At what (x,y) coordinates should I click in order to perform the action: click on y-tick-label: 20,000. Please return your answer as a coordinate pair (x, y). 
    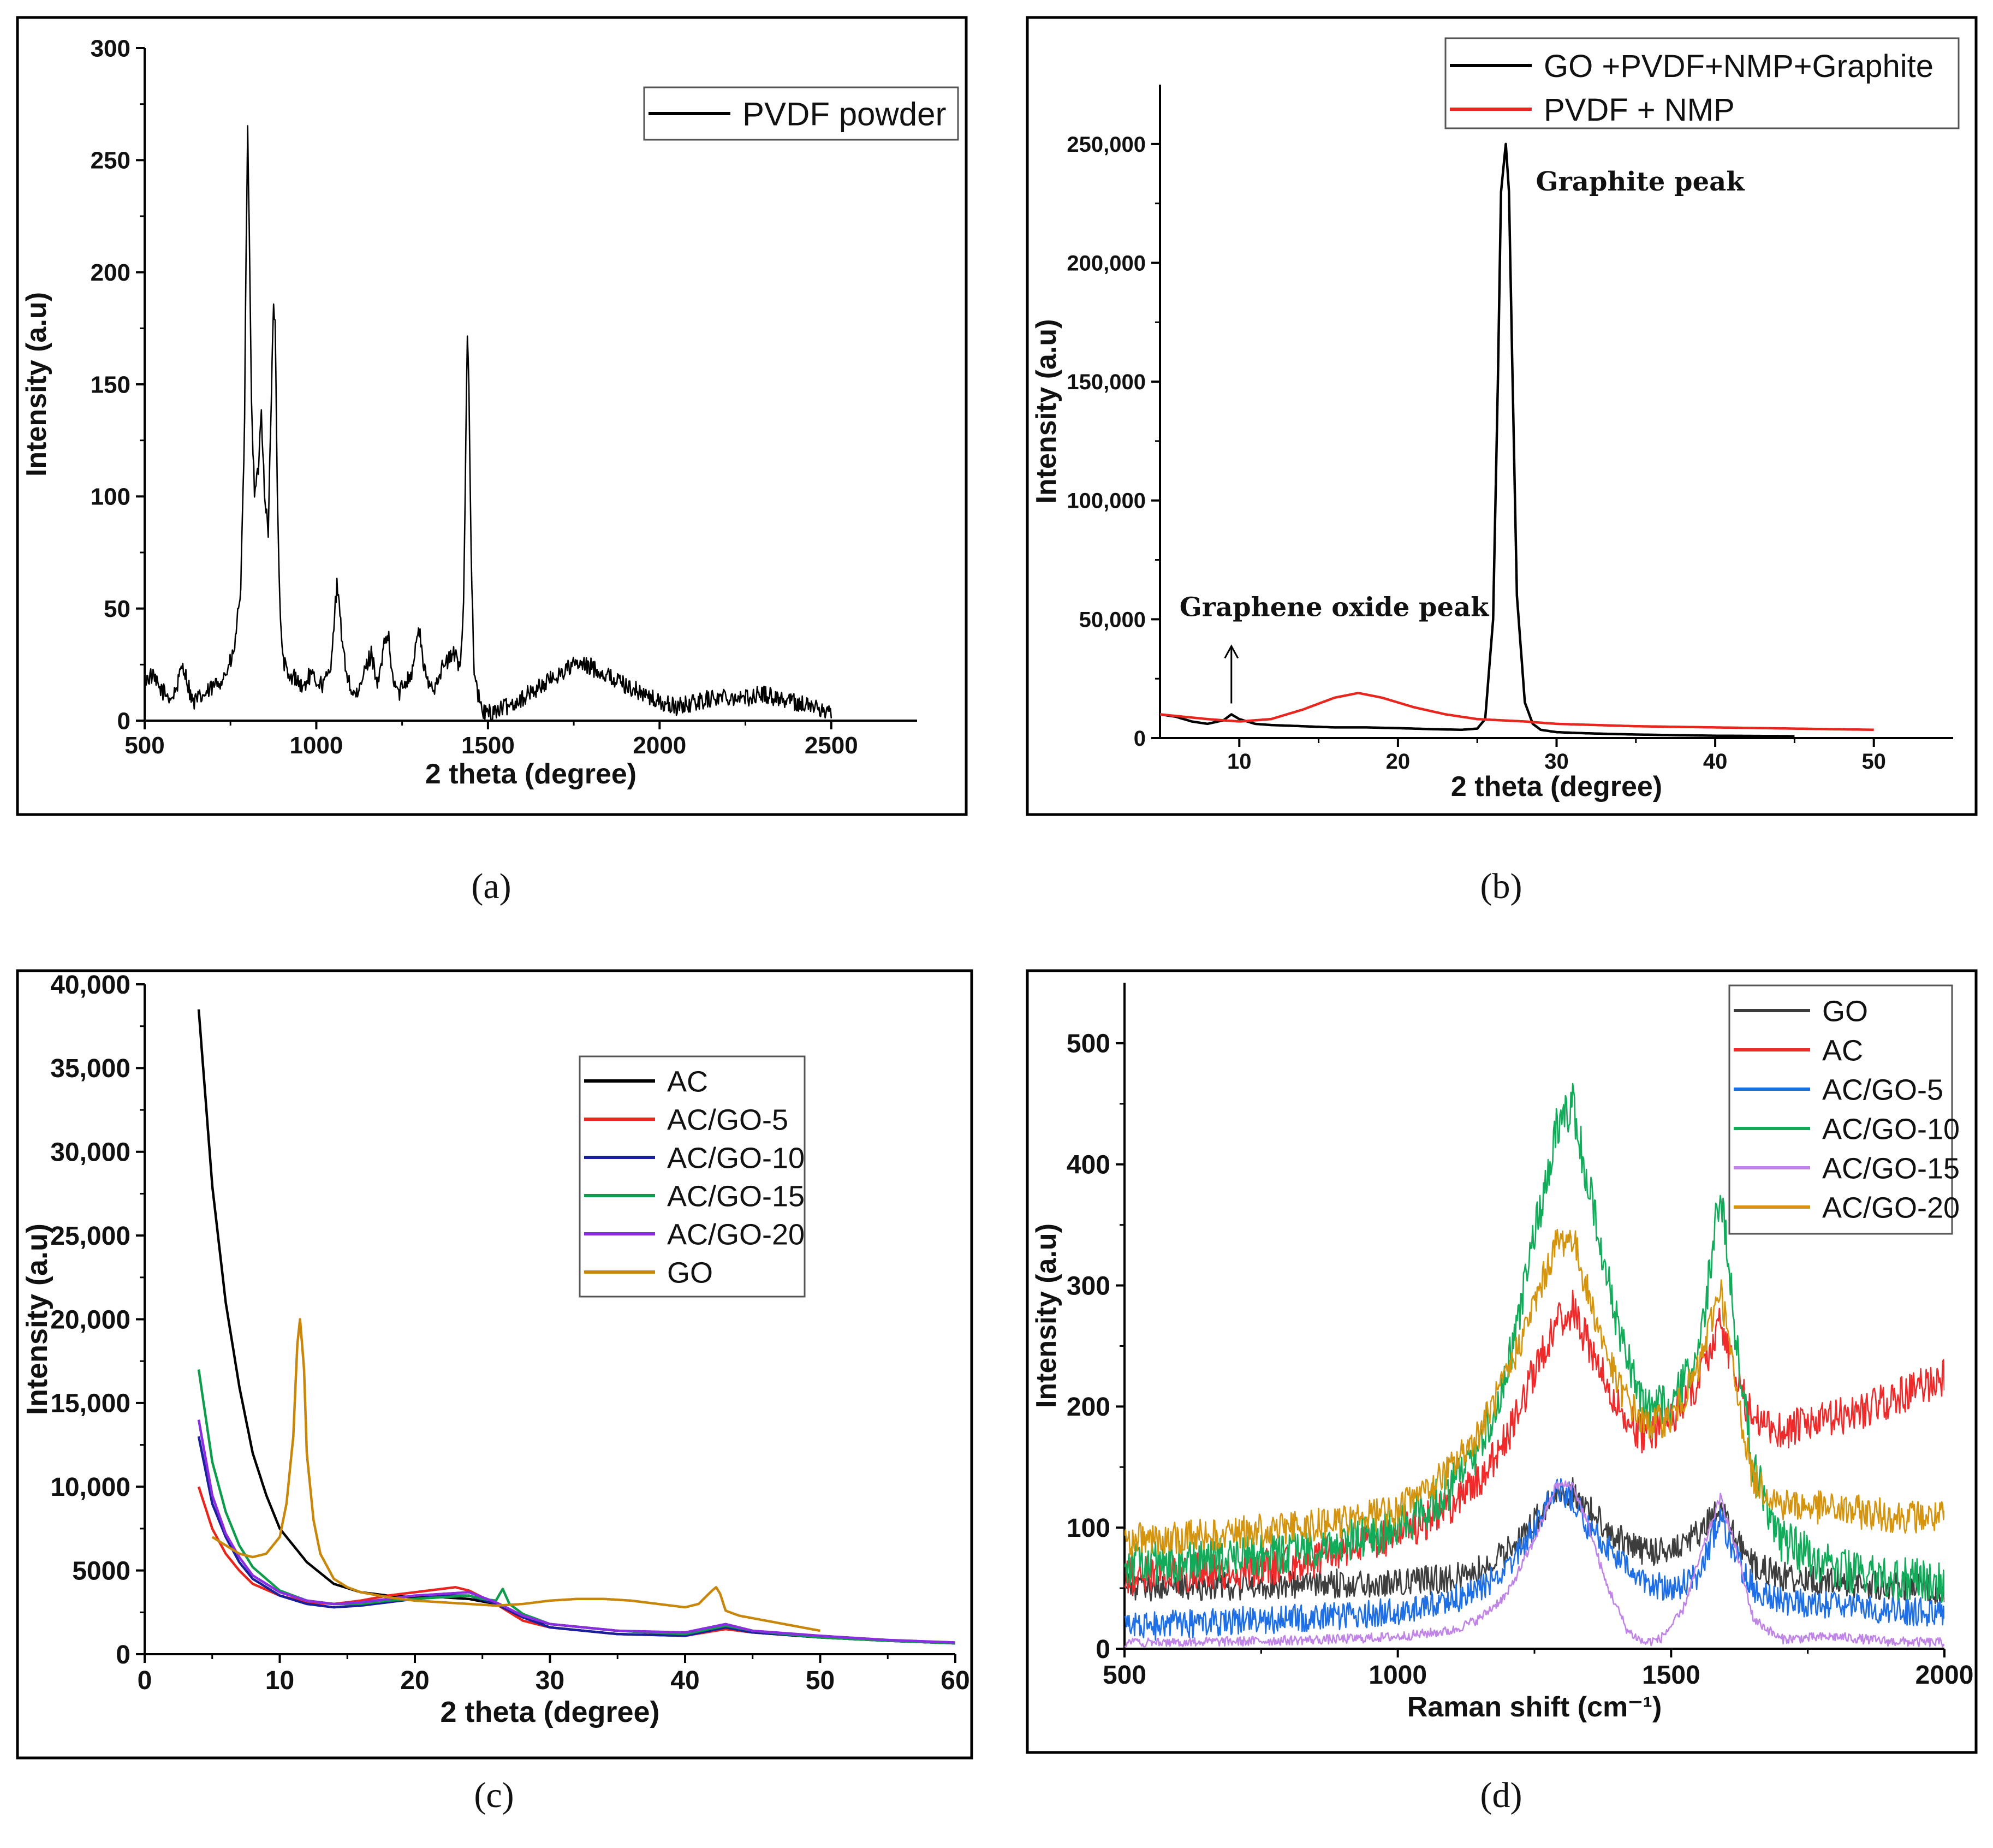
    Looking at the image, I should click on (90, 1320).